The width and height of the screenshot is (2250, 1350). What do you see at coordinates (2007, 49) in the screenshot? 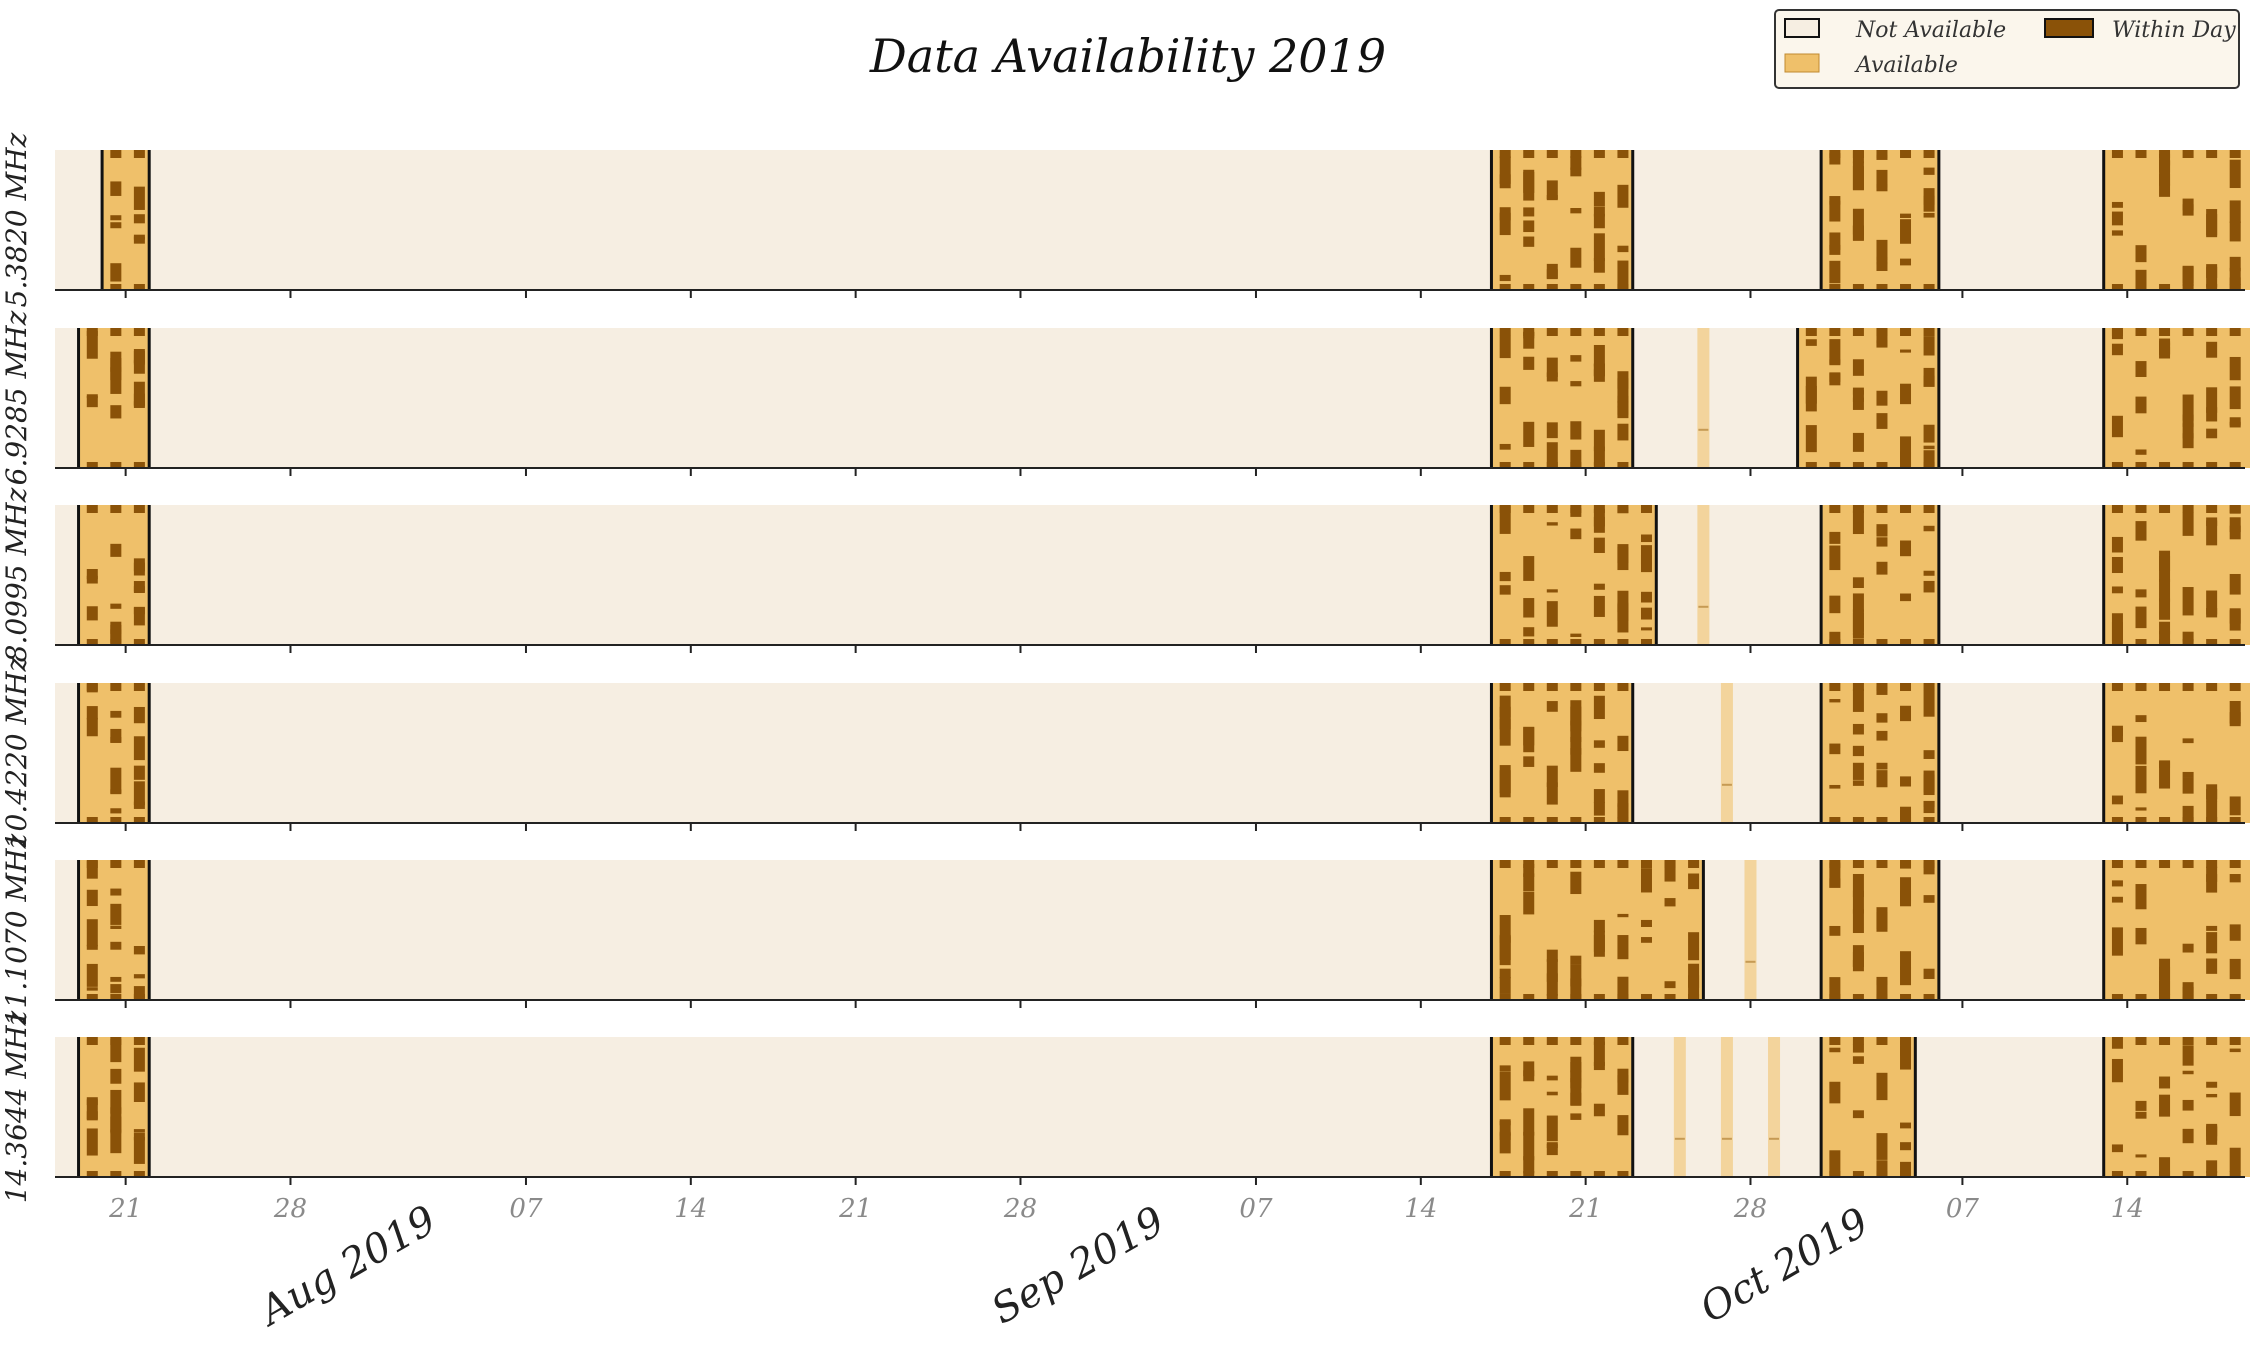
I see `legend-box` at bounding box center [2007, 49].